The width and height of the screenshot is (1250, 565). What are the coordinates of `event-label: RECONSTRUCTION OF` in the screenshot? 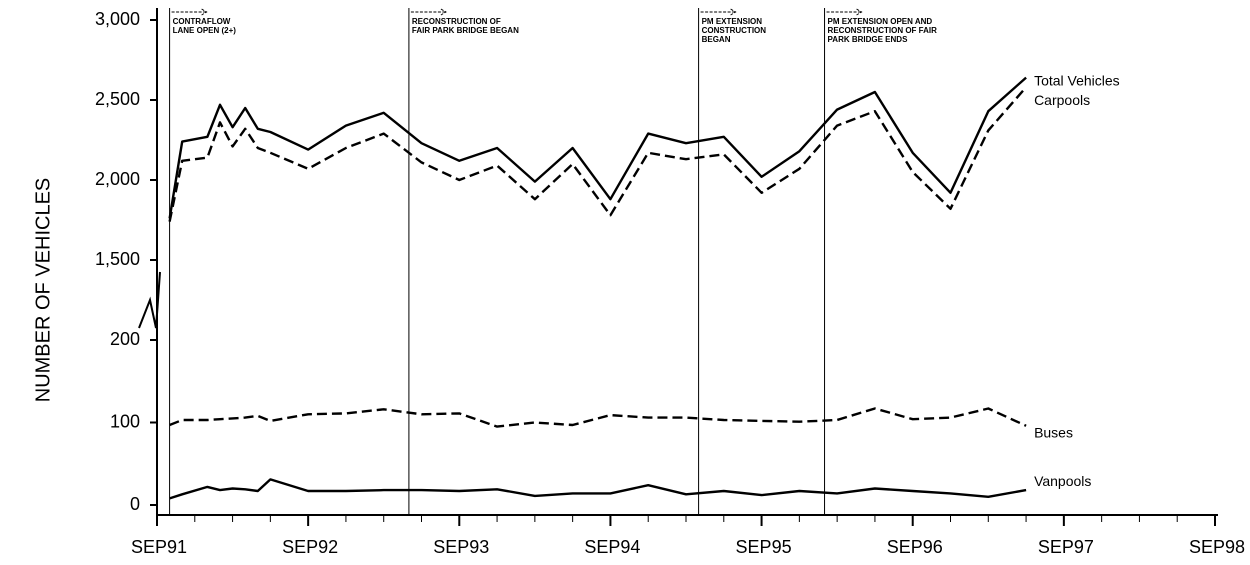 It's located at (456, 21).